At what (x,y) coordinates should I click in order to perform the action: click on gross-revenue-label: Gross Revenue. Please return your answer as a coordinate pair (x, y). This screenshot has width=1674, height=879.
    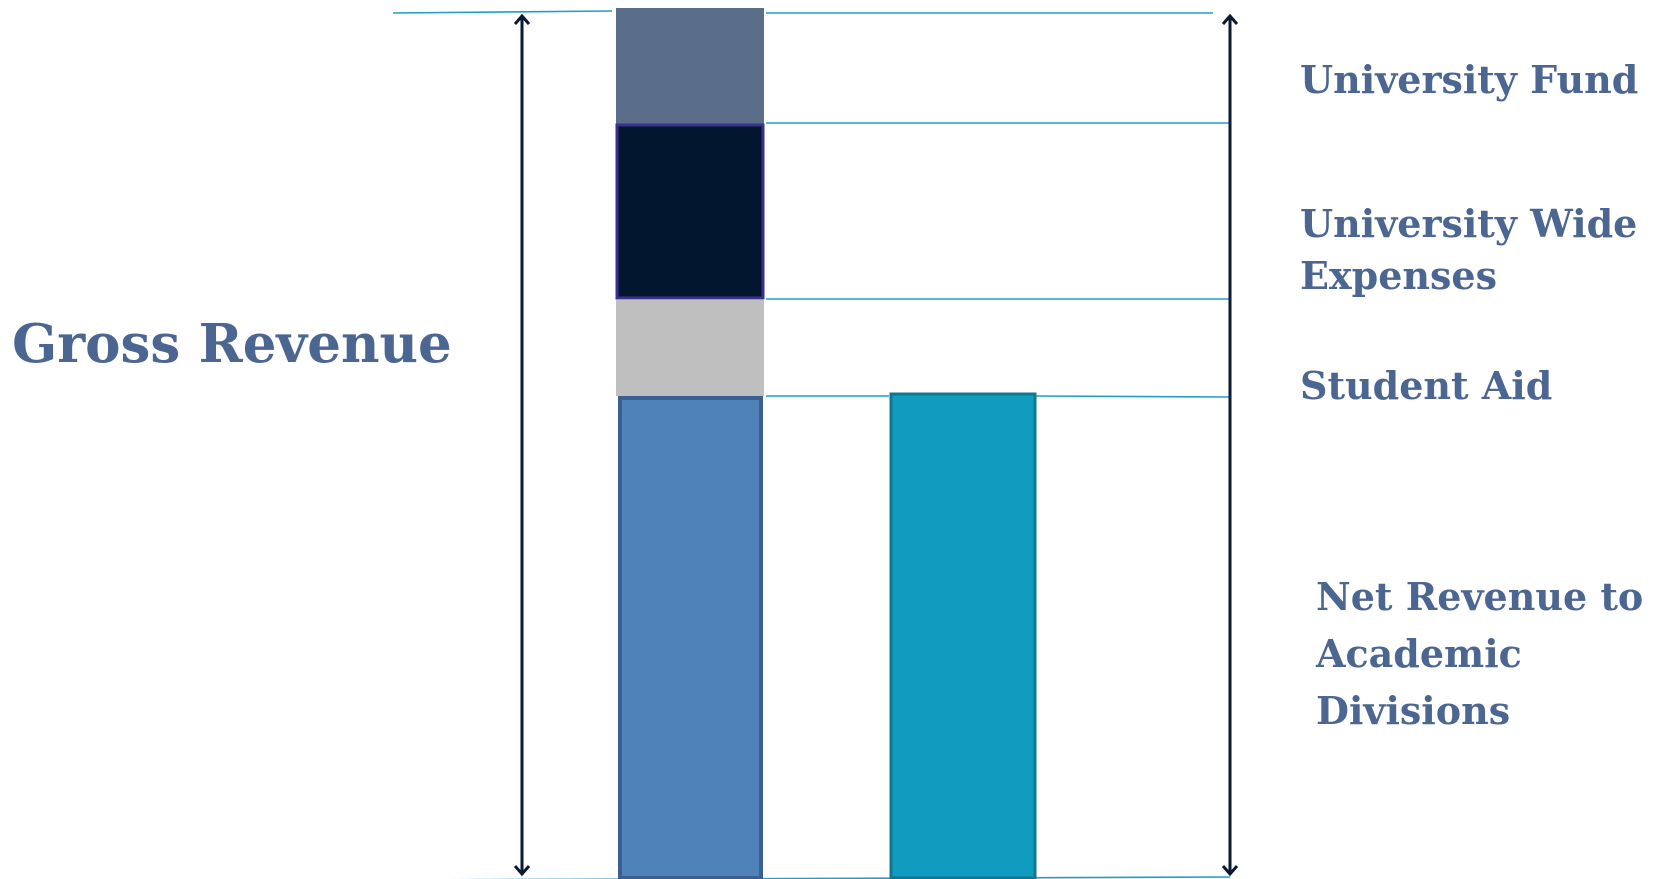
    Looking at the image, I should click on (232, 344).